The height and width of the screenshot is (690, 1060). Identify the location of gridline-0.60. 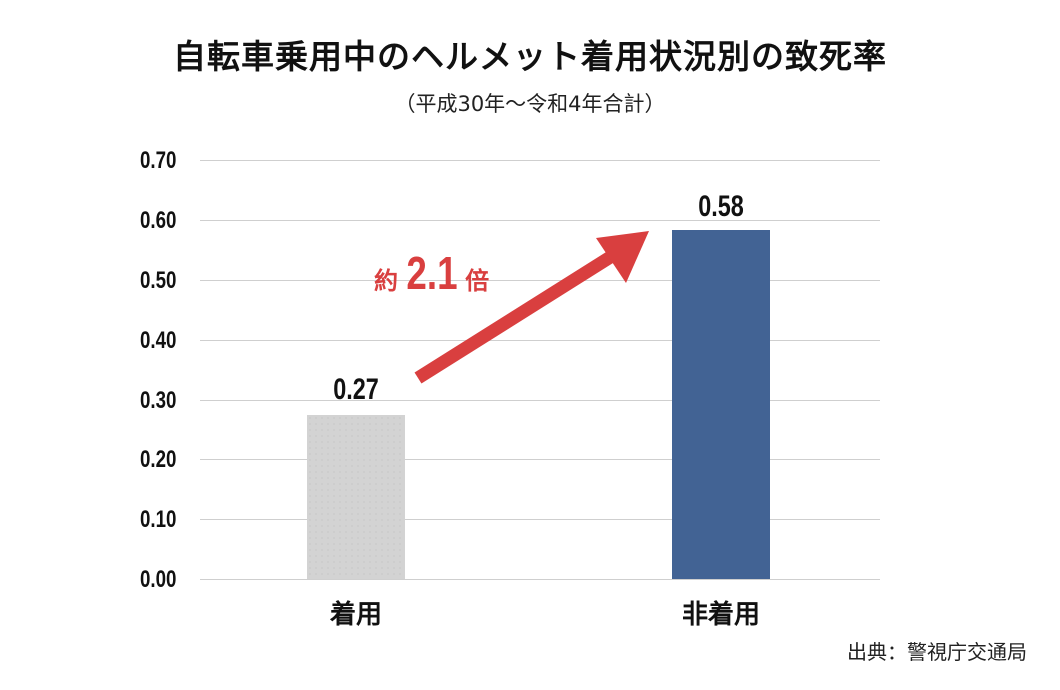
(540, 220).